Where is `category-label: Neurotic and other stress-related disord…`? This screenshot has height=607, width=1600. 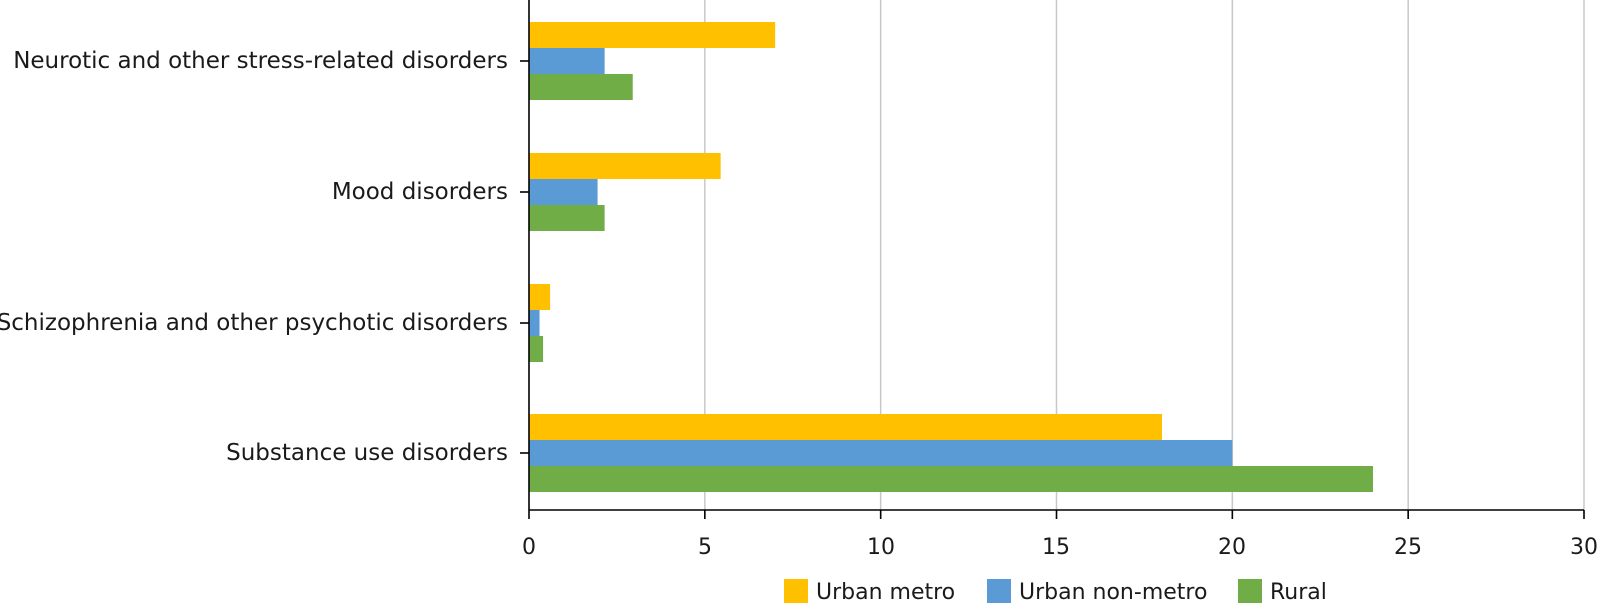 category-label: Neurotic and other stress-related disord… is located at coordinates (260, 61).